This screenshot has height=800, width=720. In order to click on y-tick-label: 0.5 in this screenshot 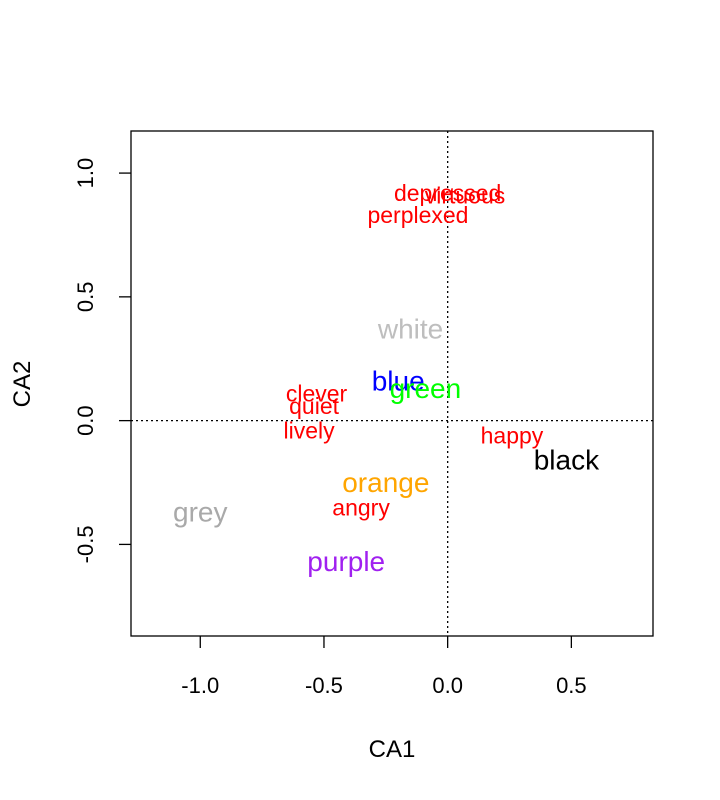, I will do `click(85, 297)`.